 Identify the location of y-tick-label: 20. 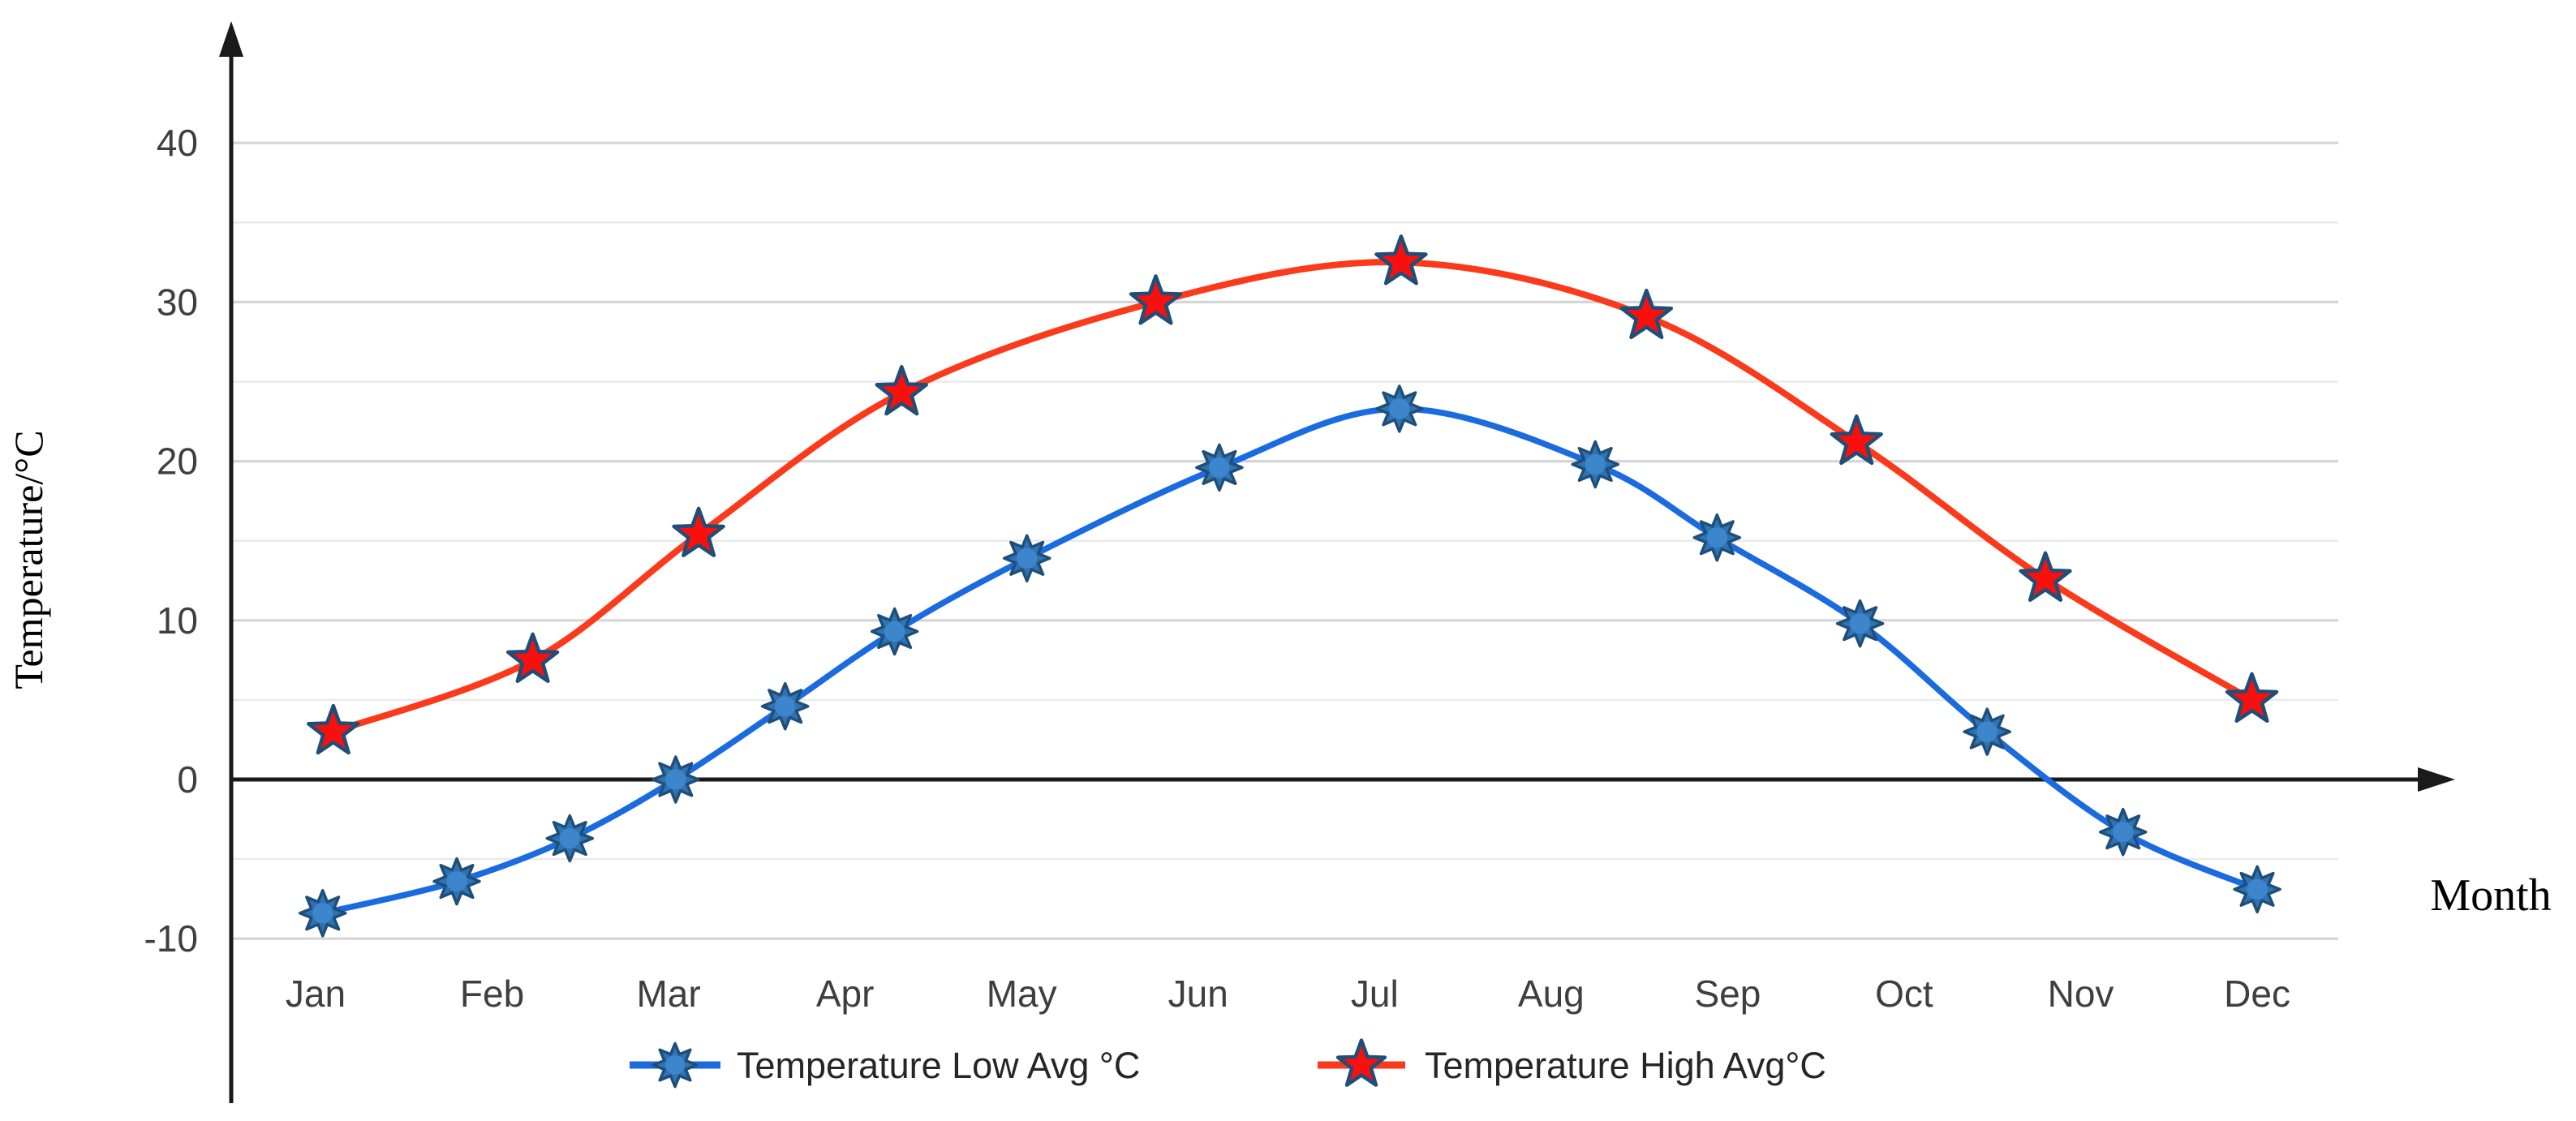
(177, 461).